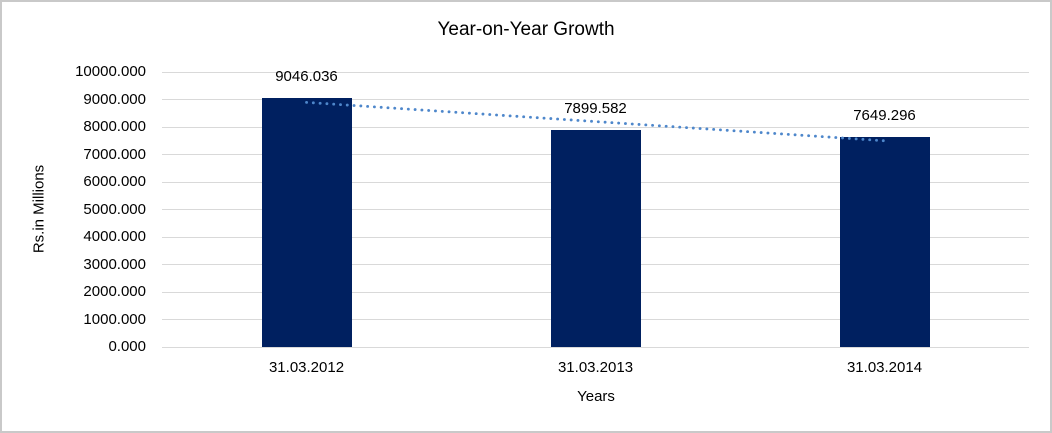 This screenshot has width=1052, height=433. What do you see at coordinates (596, 396) in the screenshot?
I see `x-axis-title: Years` at bounding box center [596, 396].